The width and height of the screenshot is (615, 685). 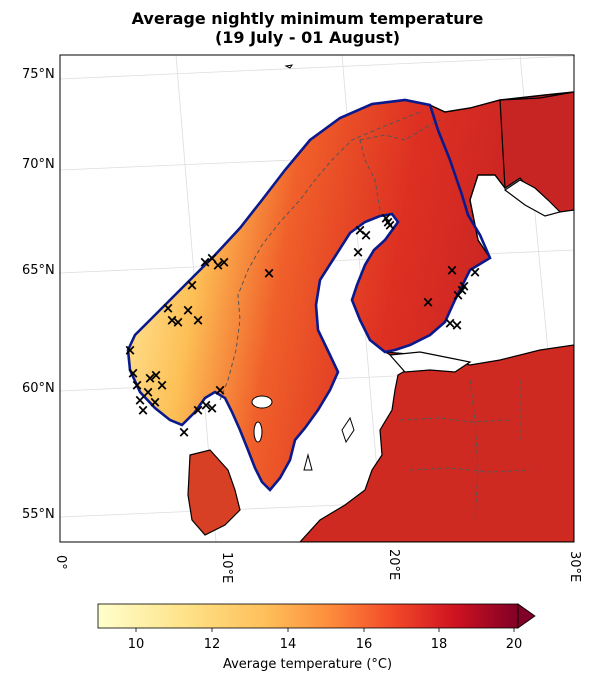 I want to click on map-title-line1: Average nightly minimum temperature, so click(x=307, y=18).